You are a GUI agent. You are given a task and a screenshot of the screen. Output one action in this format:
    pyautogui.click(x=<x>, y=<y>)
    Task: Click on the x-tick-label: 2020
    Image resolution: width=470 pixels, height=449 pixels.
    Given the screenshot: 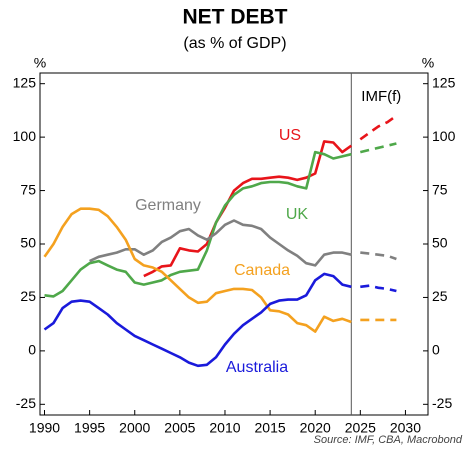 What is the action you would take?
    pyautogui.click(x=315, y=428)
    